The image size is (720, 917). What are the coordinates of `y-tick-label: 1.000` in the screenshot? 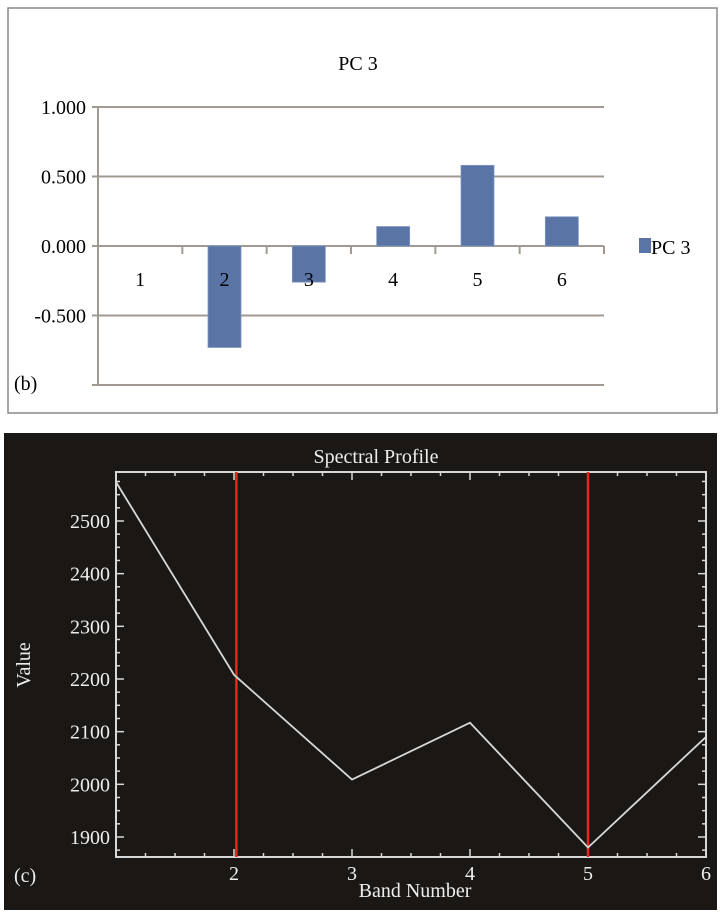 It's located at (63, 108).